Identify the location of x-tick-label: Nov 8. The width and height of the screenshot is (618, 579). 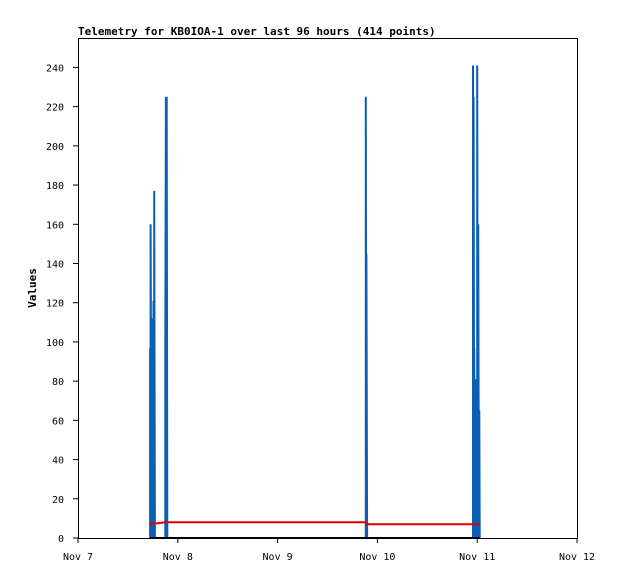
(178, 557).